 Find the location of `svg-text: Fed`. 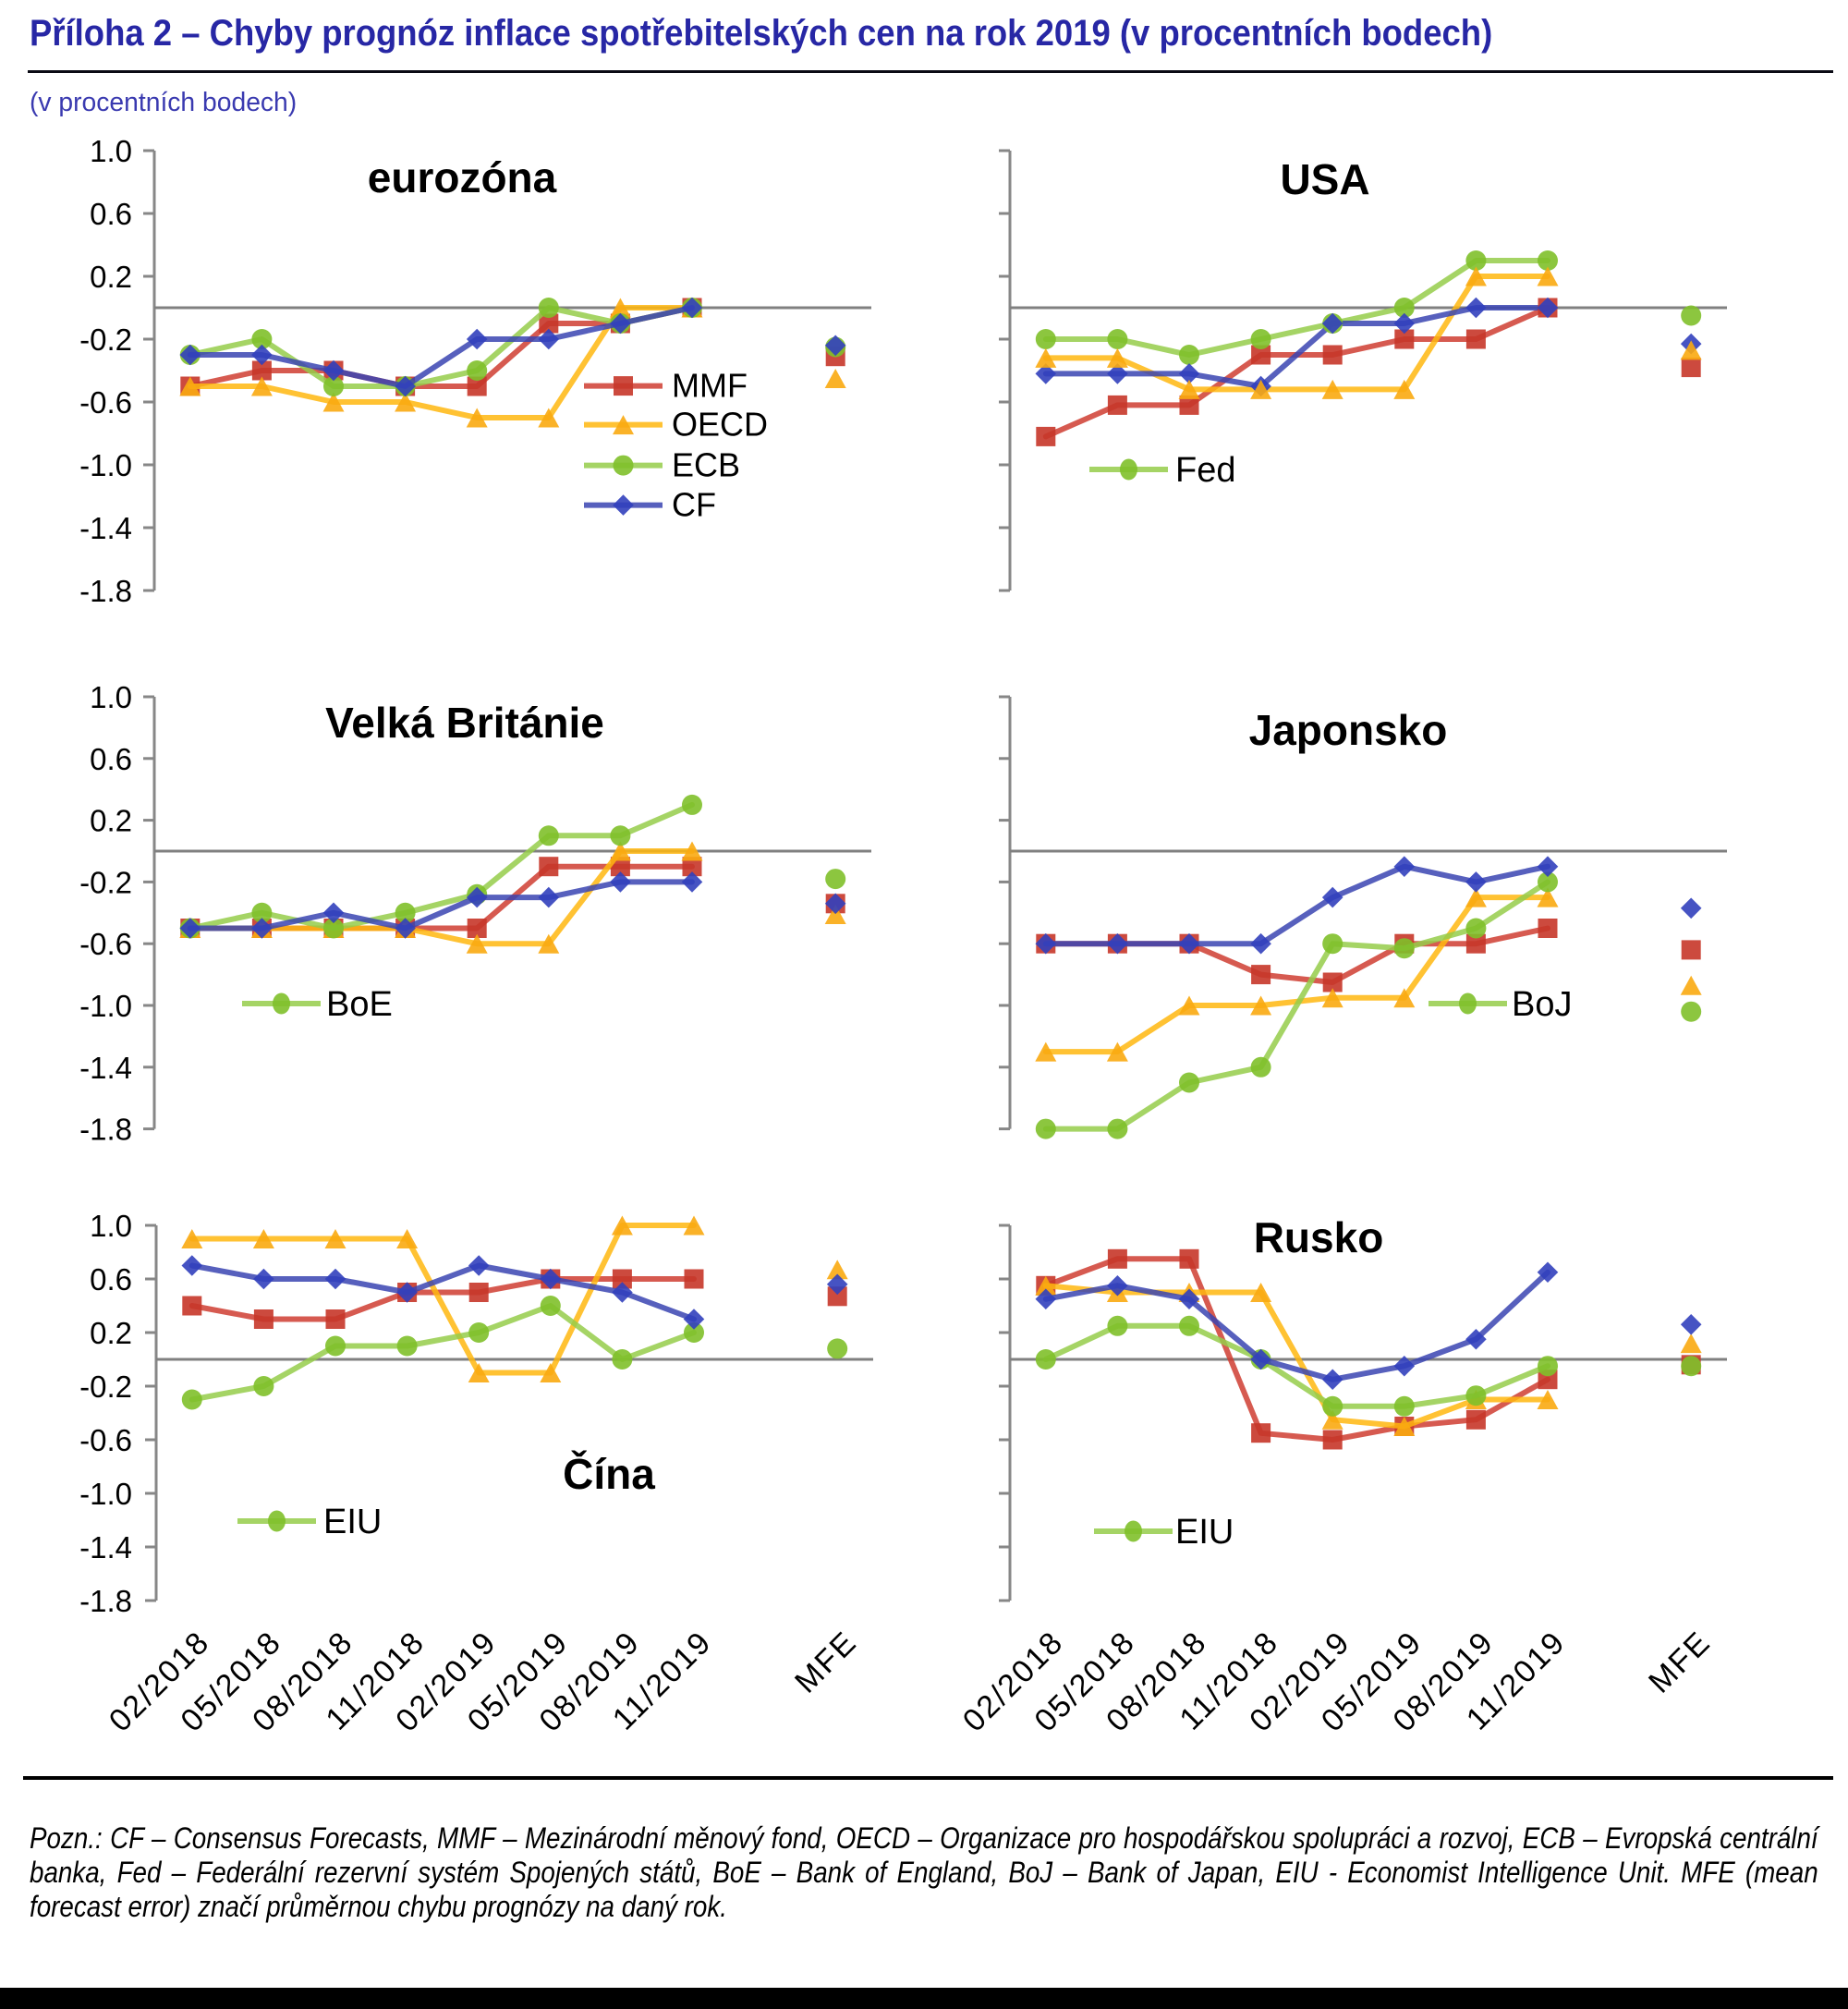

svg-text: Fed is located at coordinates (1205, 470).